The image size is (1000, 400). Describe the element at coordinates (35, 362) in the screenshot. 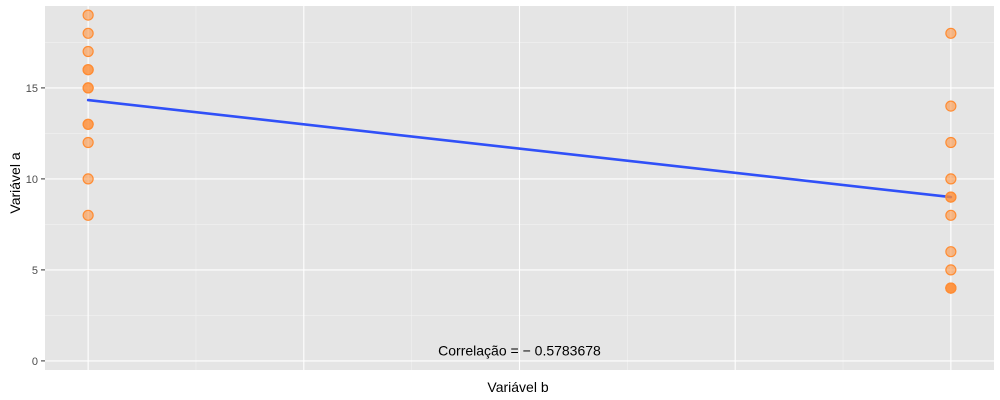

I see `y-tick-label: 0` at that location.